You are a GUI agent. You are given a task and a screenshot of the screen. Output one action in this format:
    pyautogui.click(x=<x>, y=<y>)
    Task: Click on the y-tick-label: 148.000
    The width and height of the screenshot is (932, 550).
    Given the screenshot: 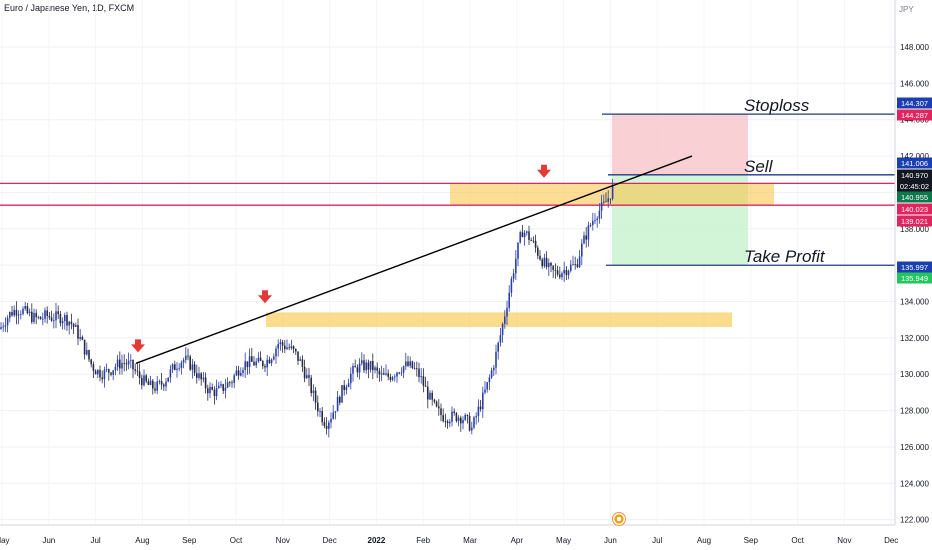 What is the action you would take?
    pyautogui.click(x=914, y=47)
    